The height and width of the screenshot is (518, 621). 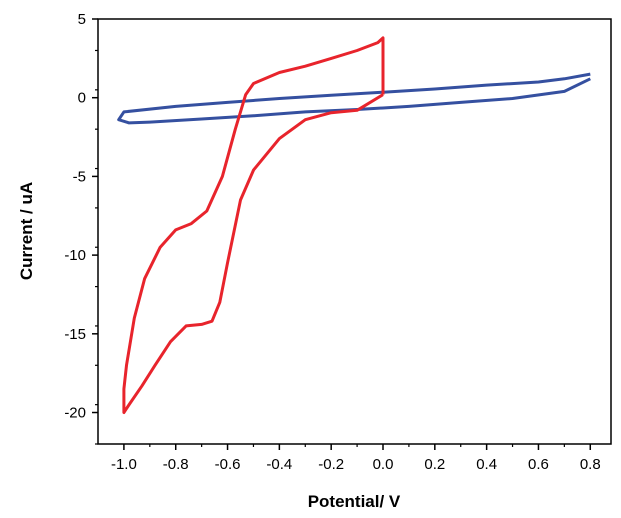 What do you see at coordinates (82, 19) in the screenshot?
I see `y-tick-label: 5` at bounding box center [82, 19].